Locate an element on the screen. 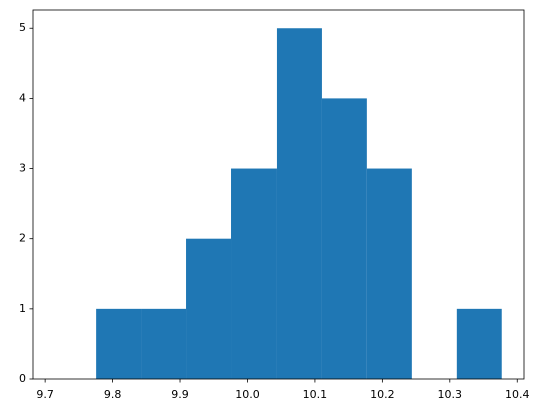  y-tick-label: 1 is located at coordinates (22, 308).